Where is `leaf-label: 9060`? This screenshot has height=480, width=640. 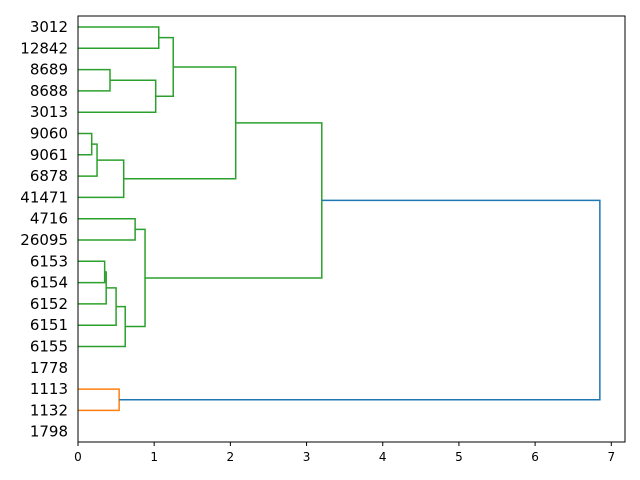
leaf-label: 9060 is located at coordinates (49, 134).